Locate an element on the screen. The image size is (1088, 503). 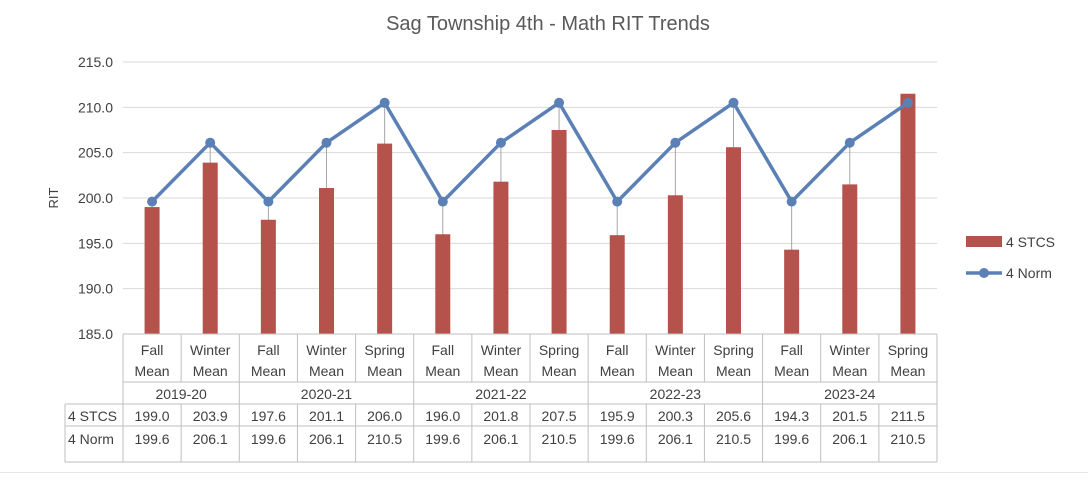
table-series-label: 4 Norm is located at coordinates (91, 439).